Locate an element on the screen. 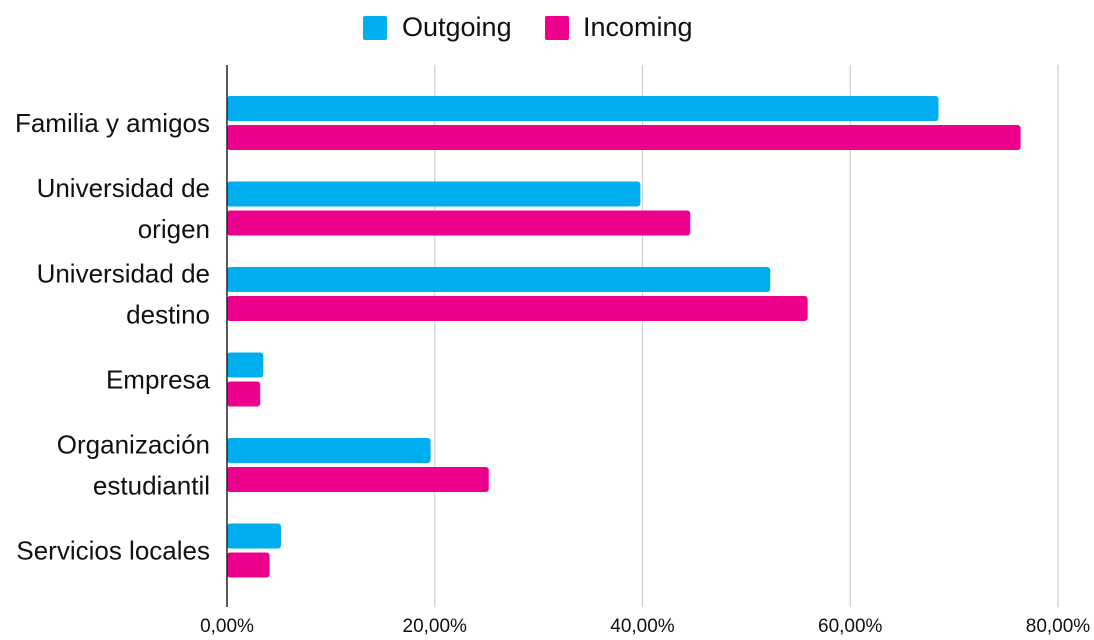  category-label-line: Servicios locales is located at coordinates (113, 551).